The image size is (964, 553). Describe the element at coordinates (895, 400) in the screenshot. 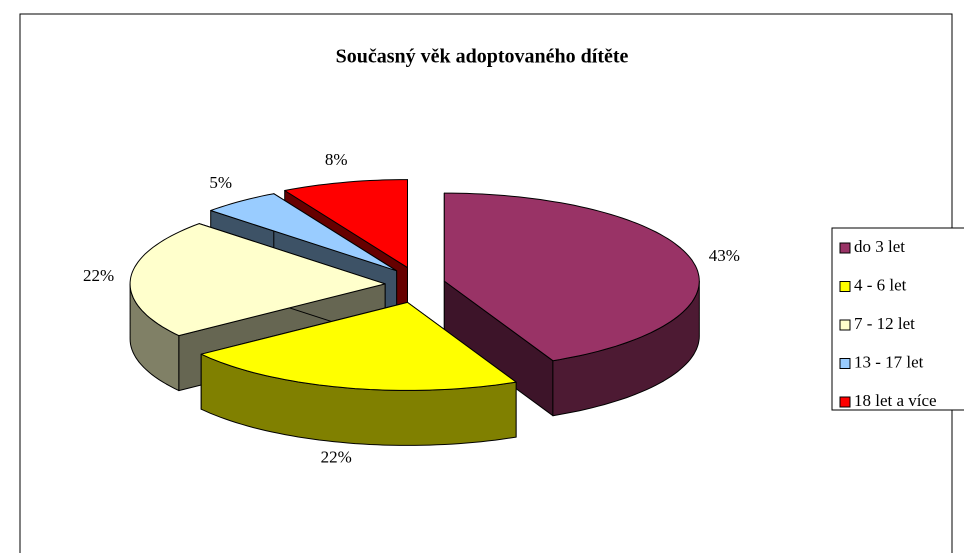

I see `legend-label: 18 let a více` at that location.